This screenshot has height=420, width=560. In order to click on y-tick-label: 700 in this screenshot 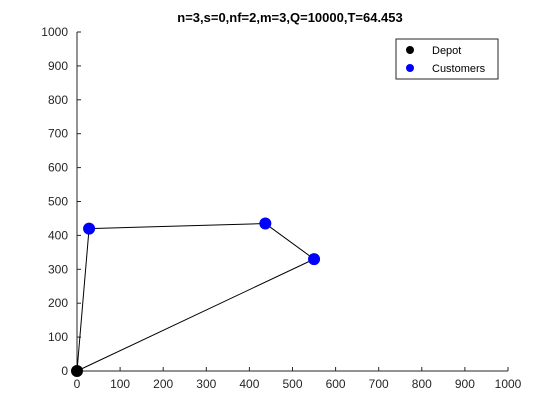, I will do `click(58, 134)`.